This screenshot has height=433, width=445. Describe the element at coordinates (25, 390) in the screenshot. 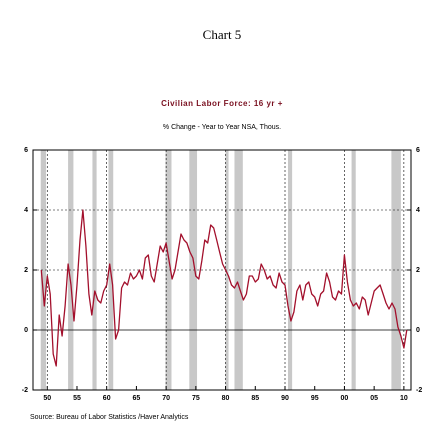

I see `y-tick-label: -2` at that location.